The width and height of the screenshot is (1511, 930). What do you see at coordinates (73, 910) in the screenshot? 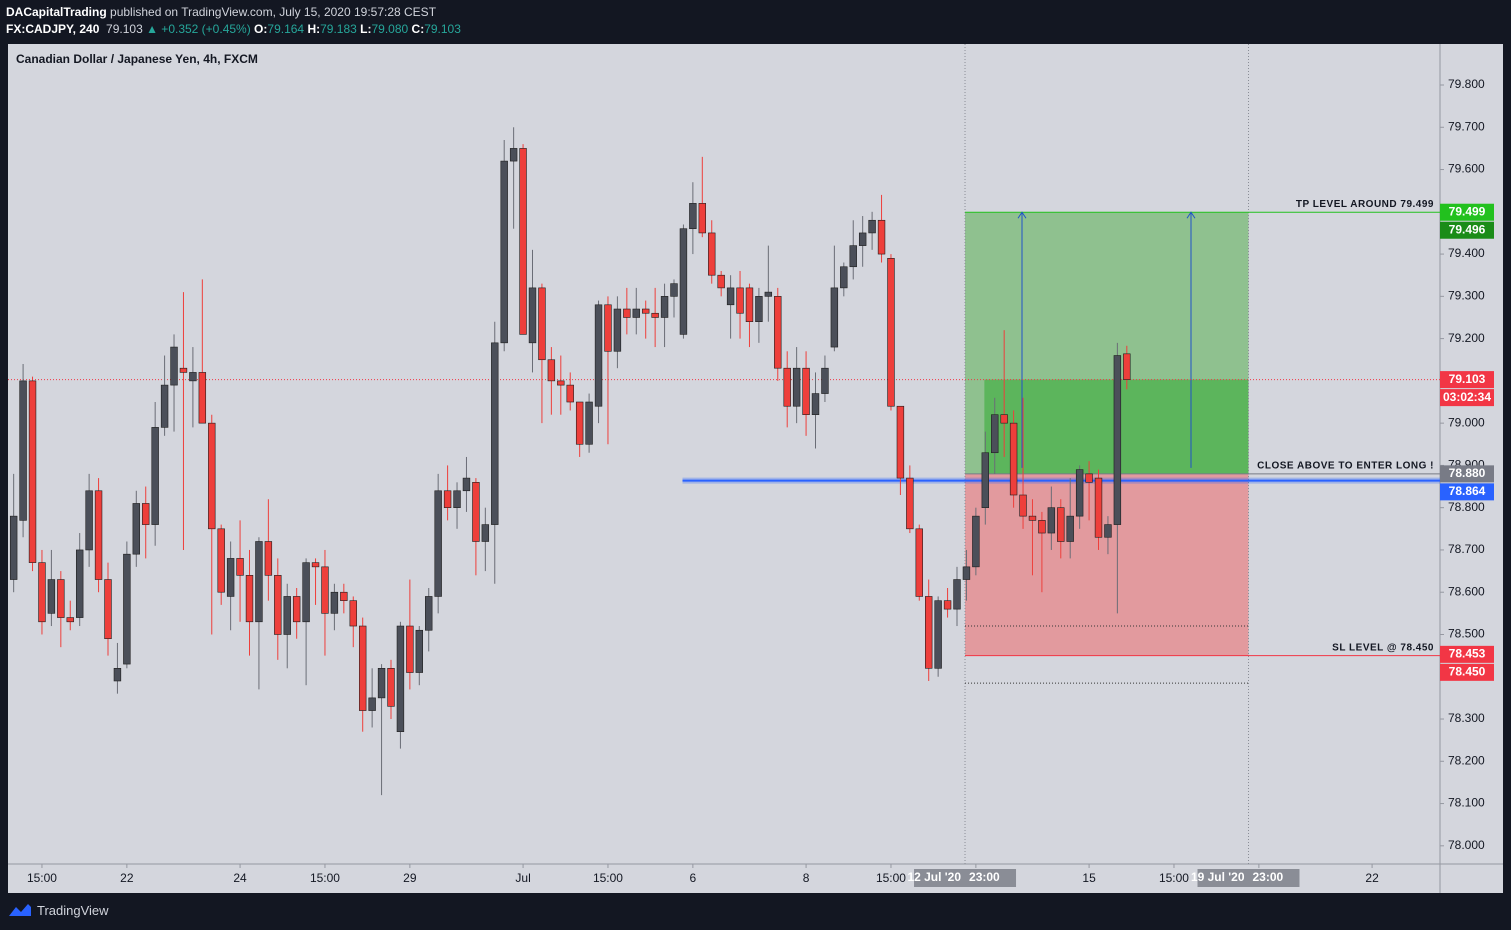
I see `brand: TradingView` at bounding box center [73, 910].